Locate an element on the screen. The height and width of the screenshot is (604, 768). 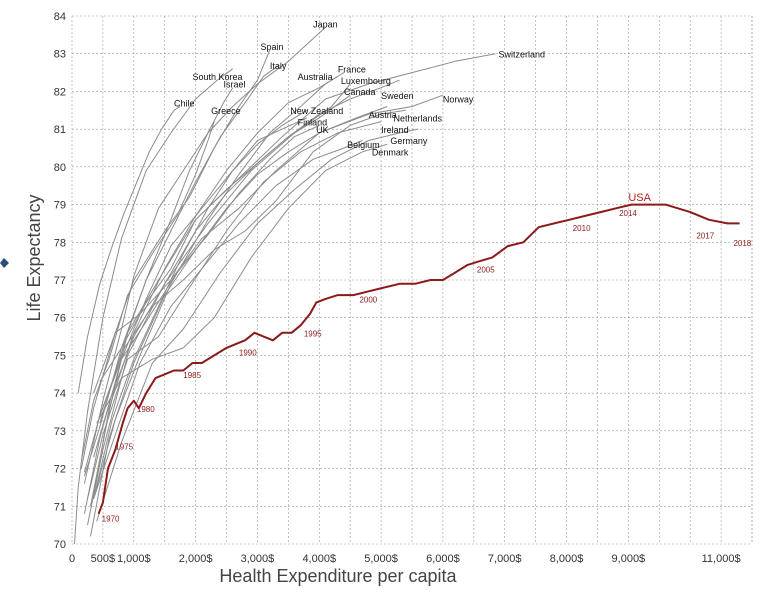
y-tick-label: 78 is located at coordinates (60, 243).